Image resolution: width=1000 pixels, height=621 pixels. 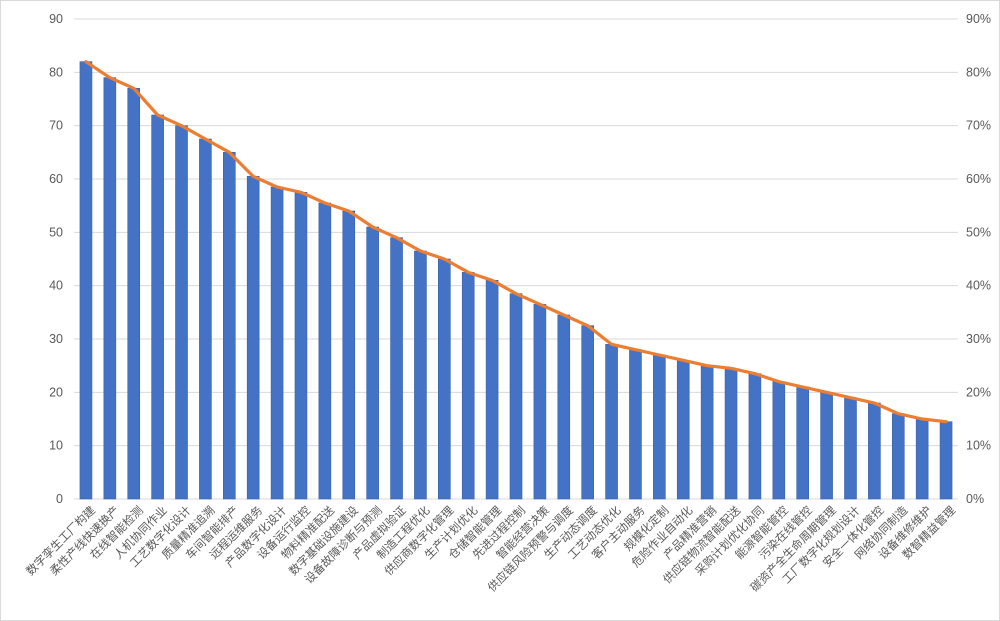 What do you see at coordinates (56, 19) in the screenshot?
I see `y-axis-tick-left: 90` at bounding box center [56, 19].